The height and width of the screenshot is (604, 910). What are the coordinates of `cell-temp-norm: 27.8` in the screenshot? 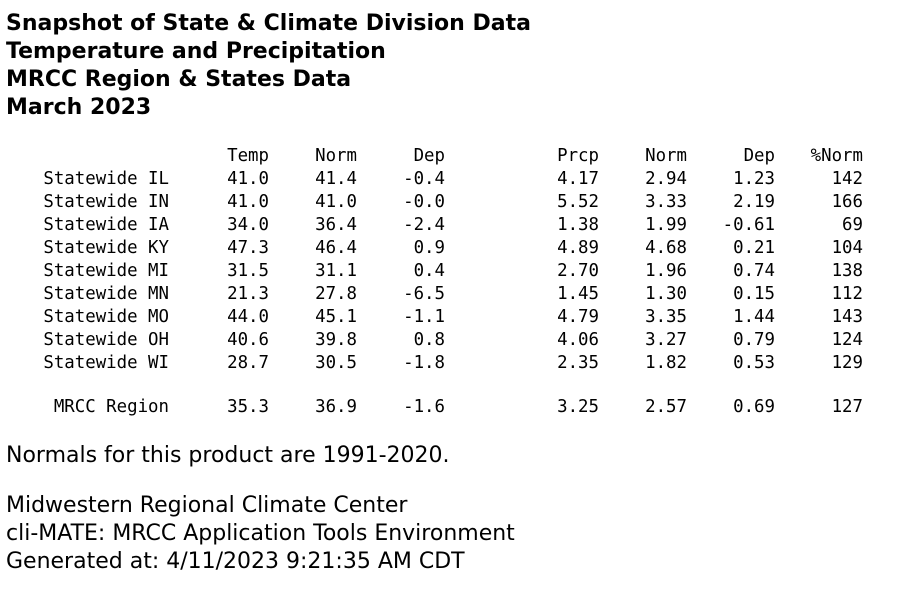 It's located at (336, 294).